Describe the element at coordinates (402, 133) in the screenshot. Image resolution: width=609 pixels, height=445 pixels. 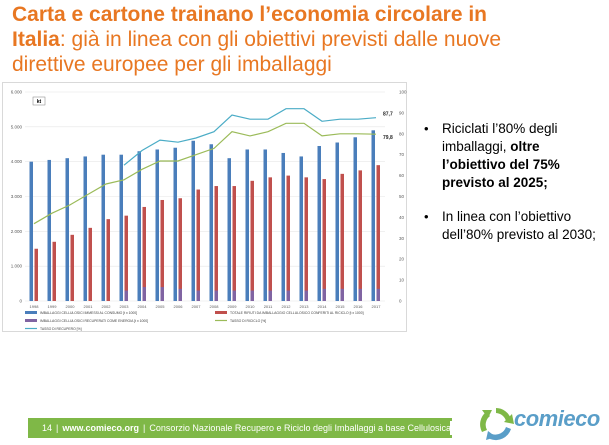
I see `y-tick-label-right: 80` at that location.